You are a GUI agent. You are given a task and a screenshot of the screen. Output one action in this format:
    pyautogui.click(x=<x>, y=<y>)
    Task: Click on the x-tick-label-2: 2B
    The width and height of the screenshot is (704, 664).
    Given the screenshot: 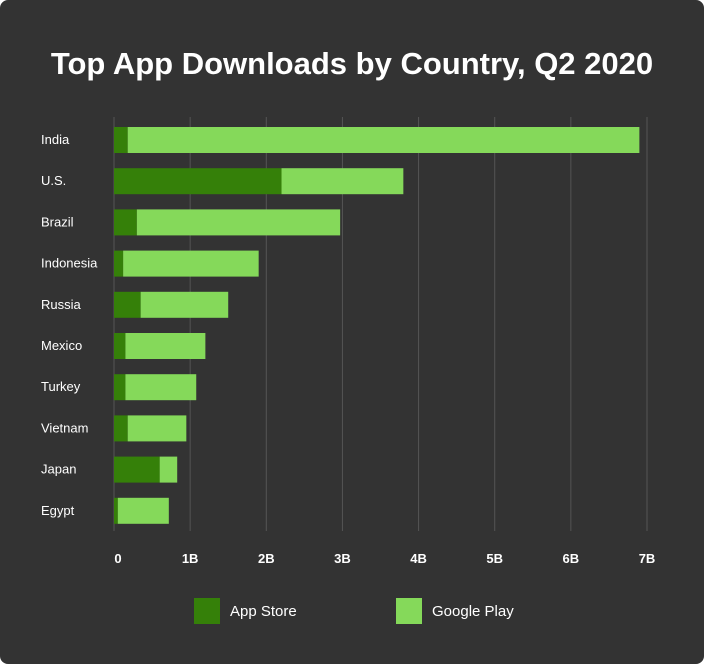 What is the action you would take?
    pyautogui.click(x=266, y=558)
    